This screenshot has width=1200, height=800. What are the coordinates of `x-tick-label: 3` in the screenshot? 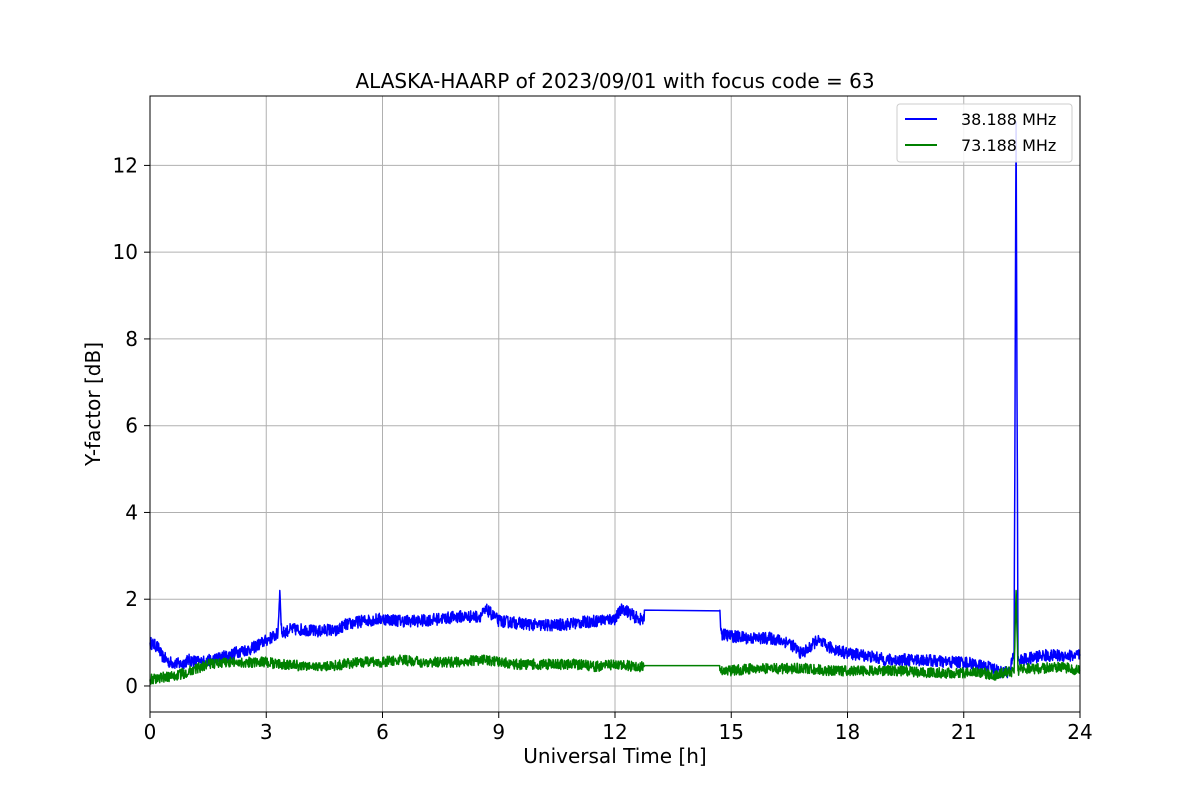 It's located at (266, 732).